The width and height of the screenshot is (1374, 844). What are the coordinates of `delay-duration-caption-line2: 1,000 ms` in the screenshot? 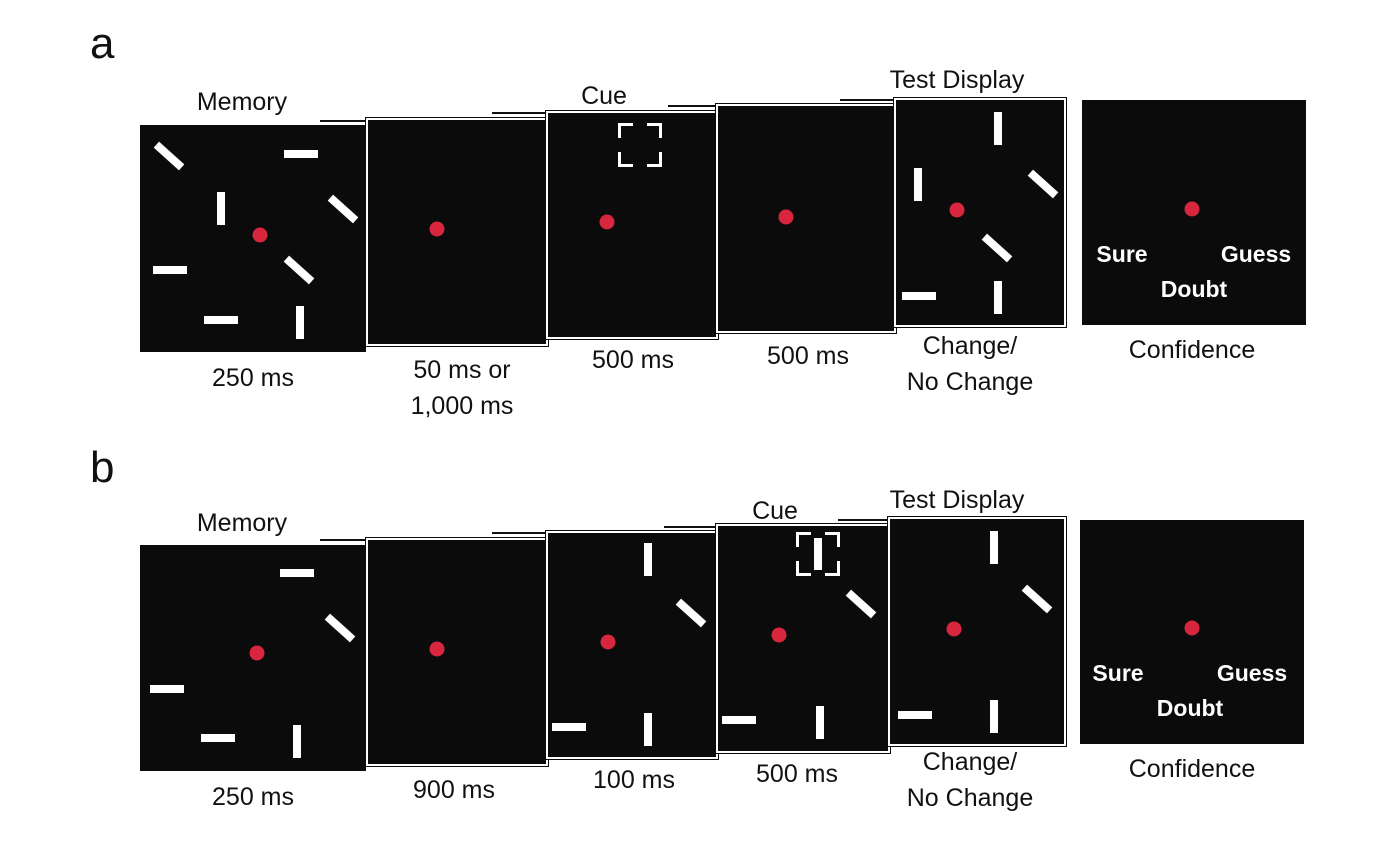 It's located at (462, 406).